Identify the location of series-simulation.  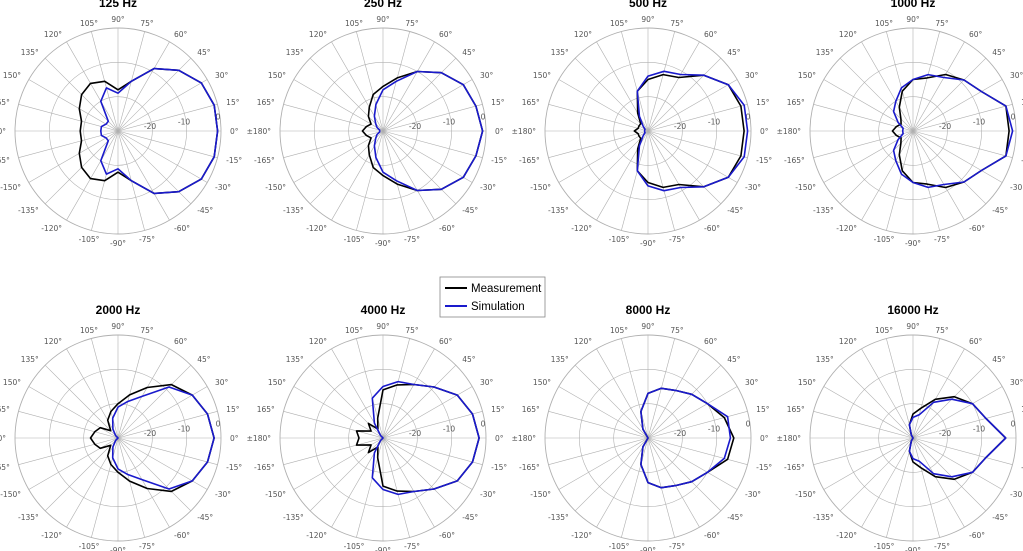
(953, 131).